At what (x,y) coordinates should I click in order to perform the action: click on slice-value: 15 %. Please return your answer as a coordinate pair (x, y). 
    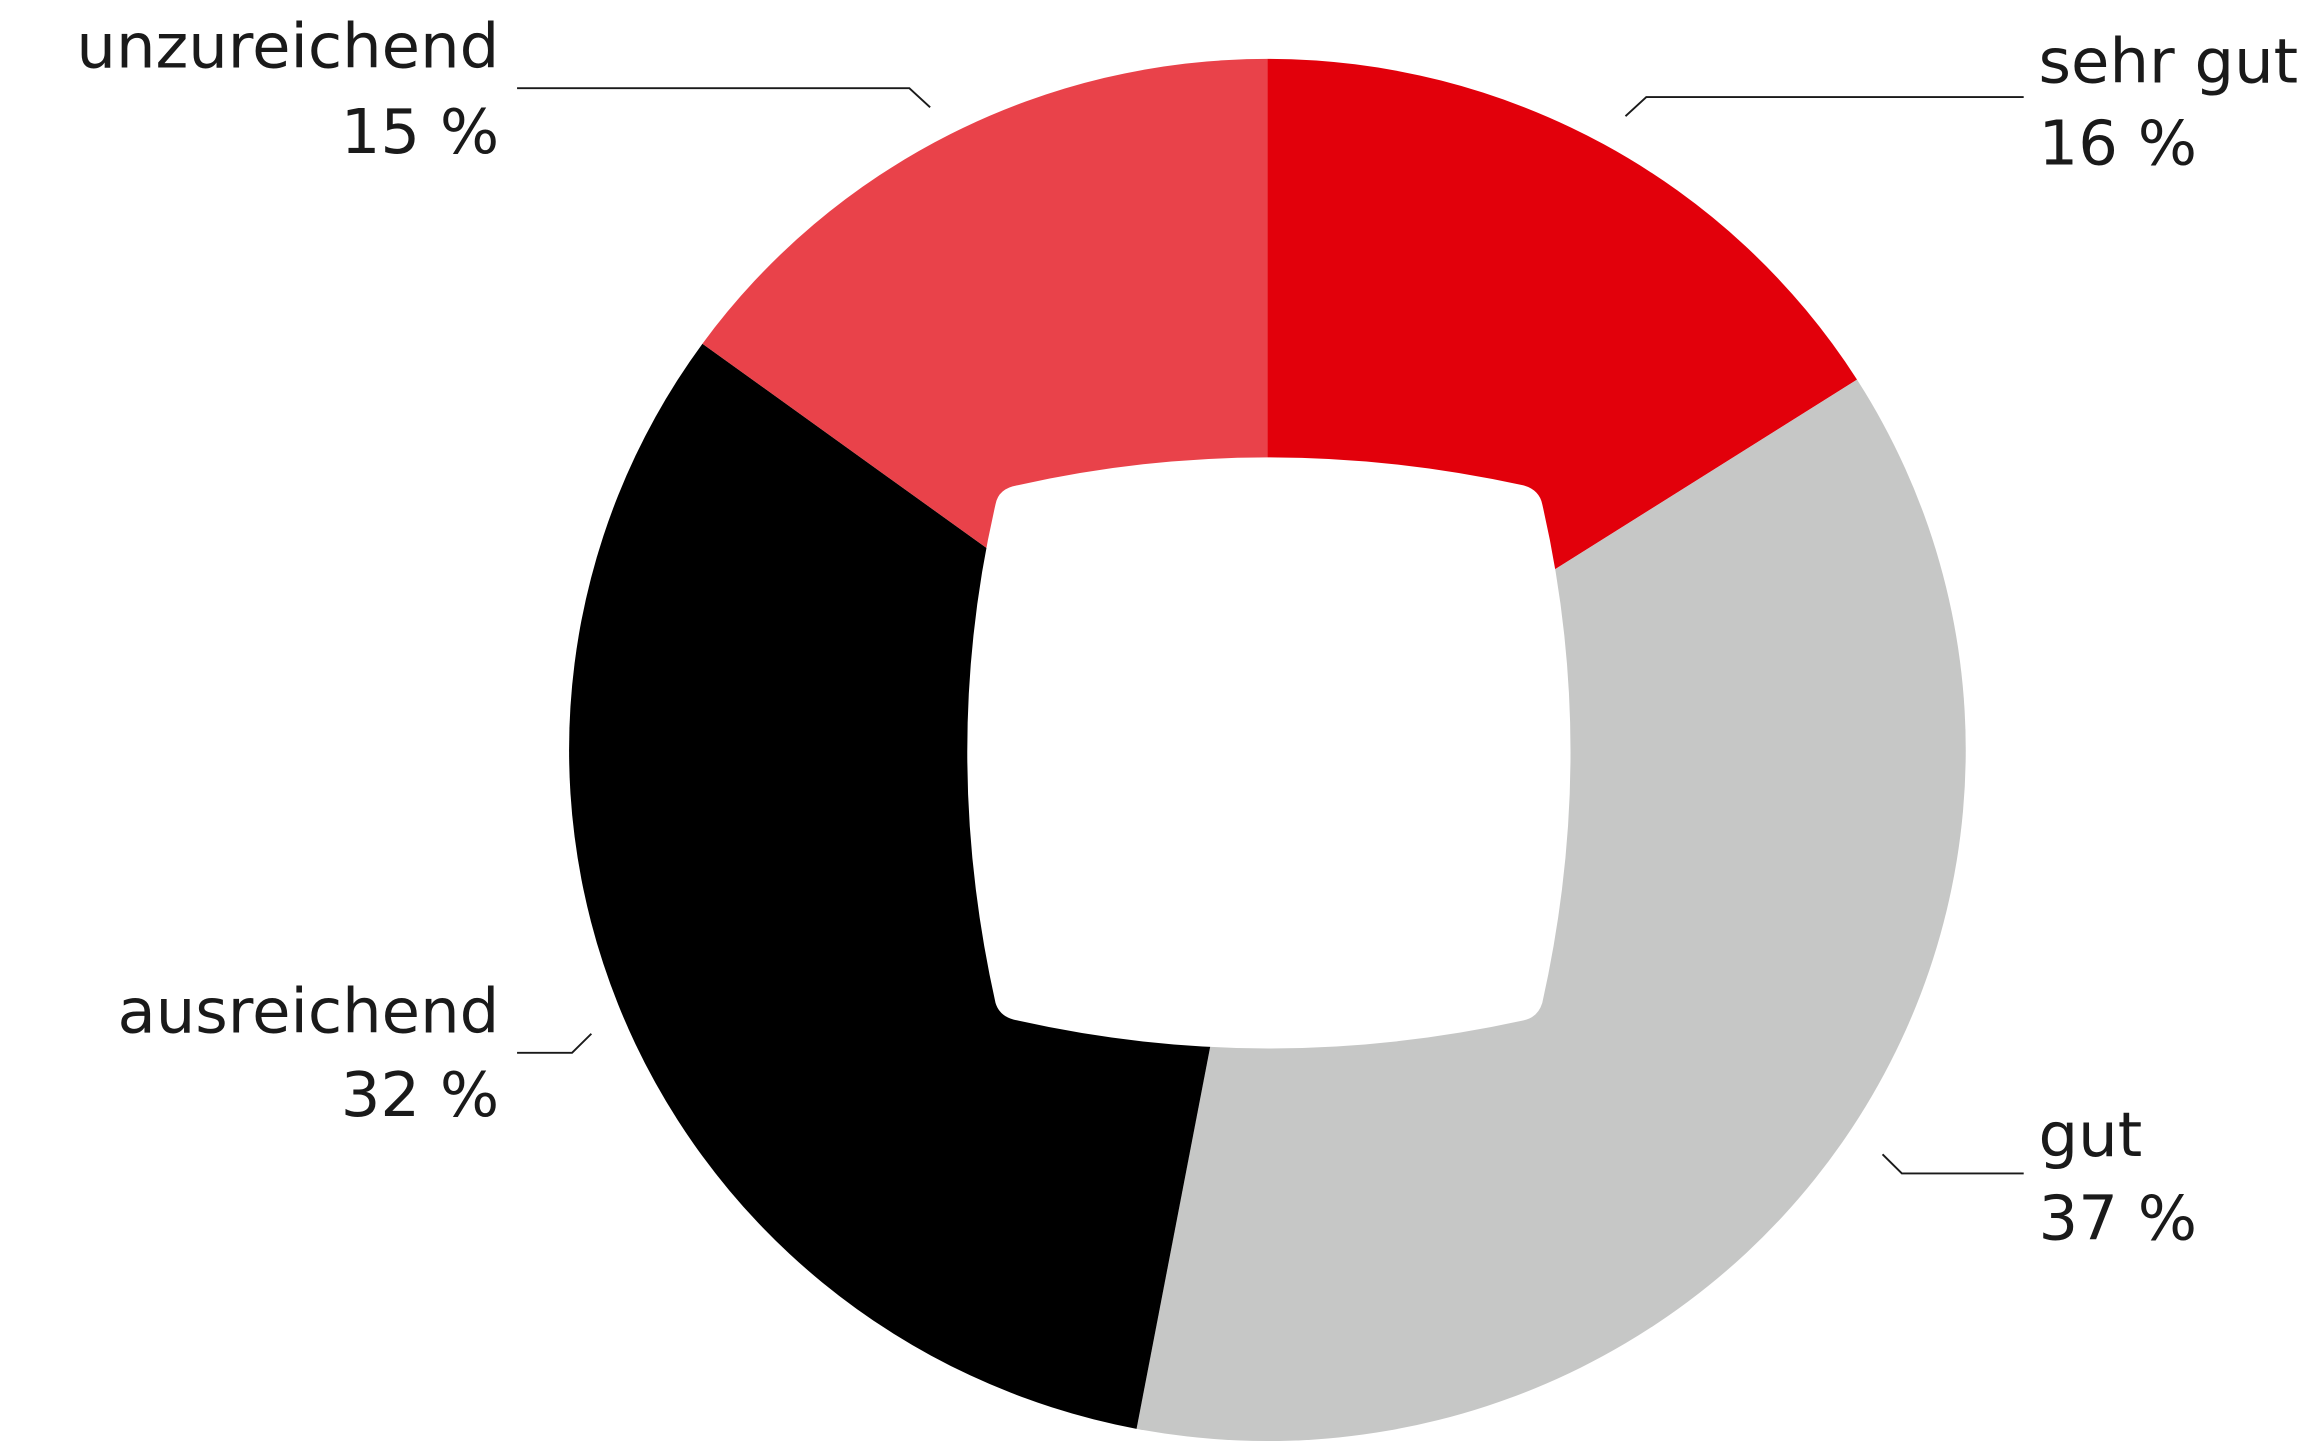
    Looking at the image, I should click on (420, 131).